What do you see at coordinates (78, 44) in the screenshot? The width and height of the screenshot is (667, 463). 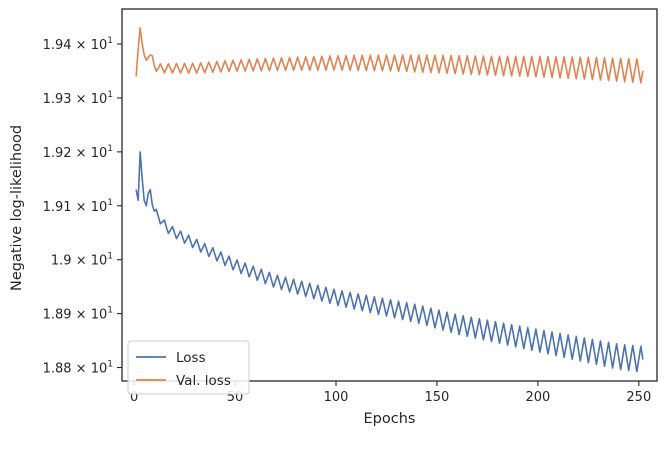 I see `y-tick-label: 1.94 × 10¹` at bounding box center [78, 44].